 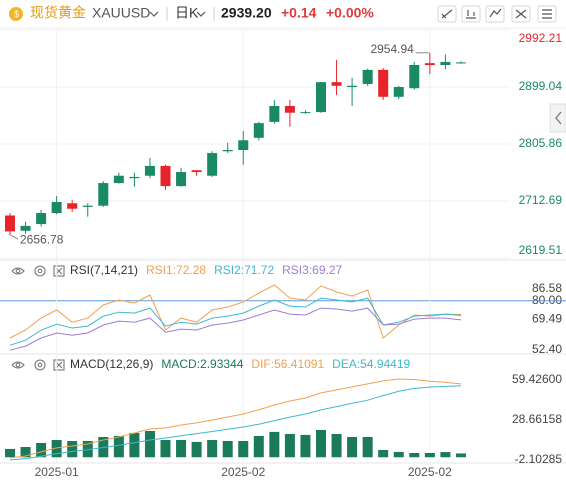 I want to click on price-change: +0.14, so click(x=299, y=13).